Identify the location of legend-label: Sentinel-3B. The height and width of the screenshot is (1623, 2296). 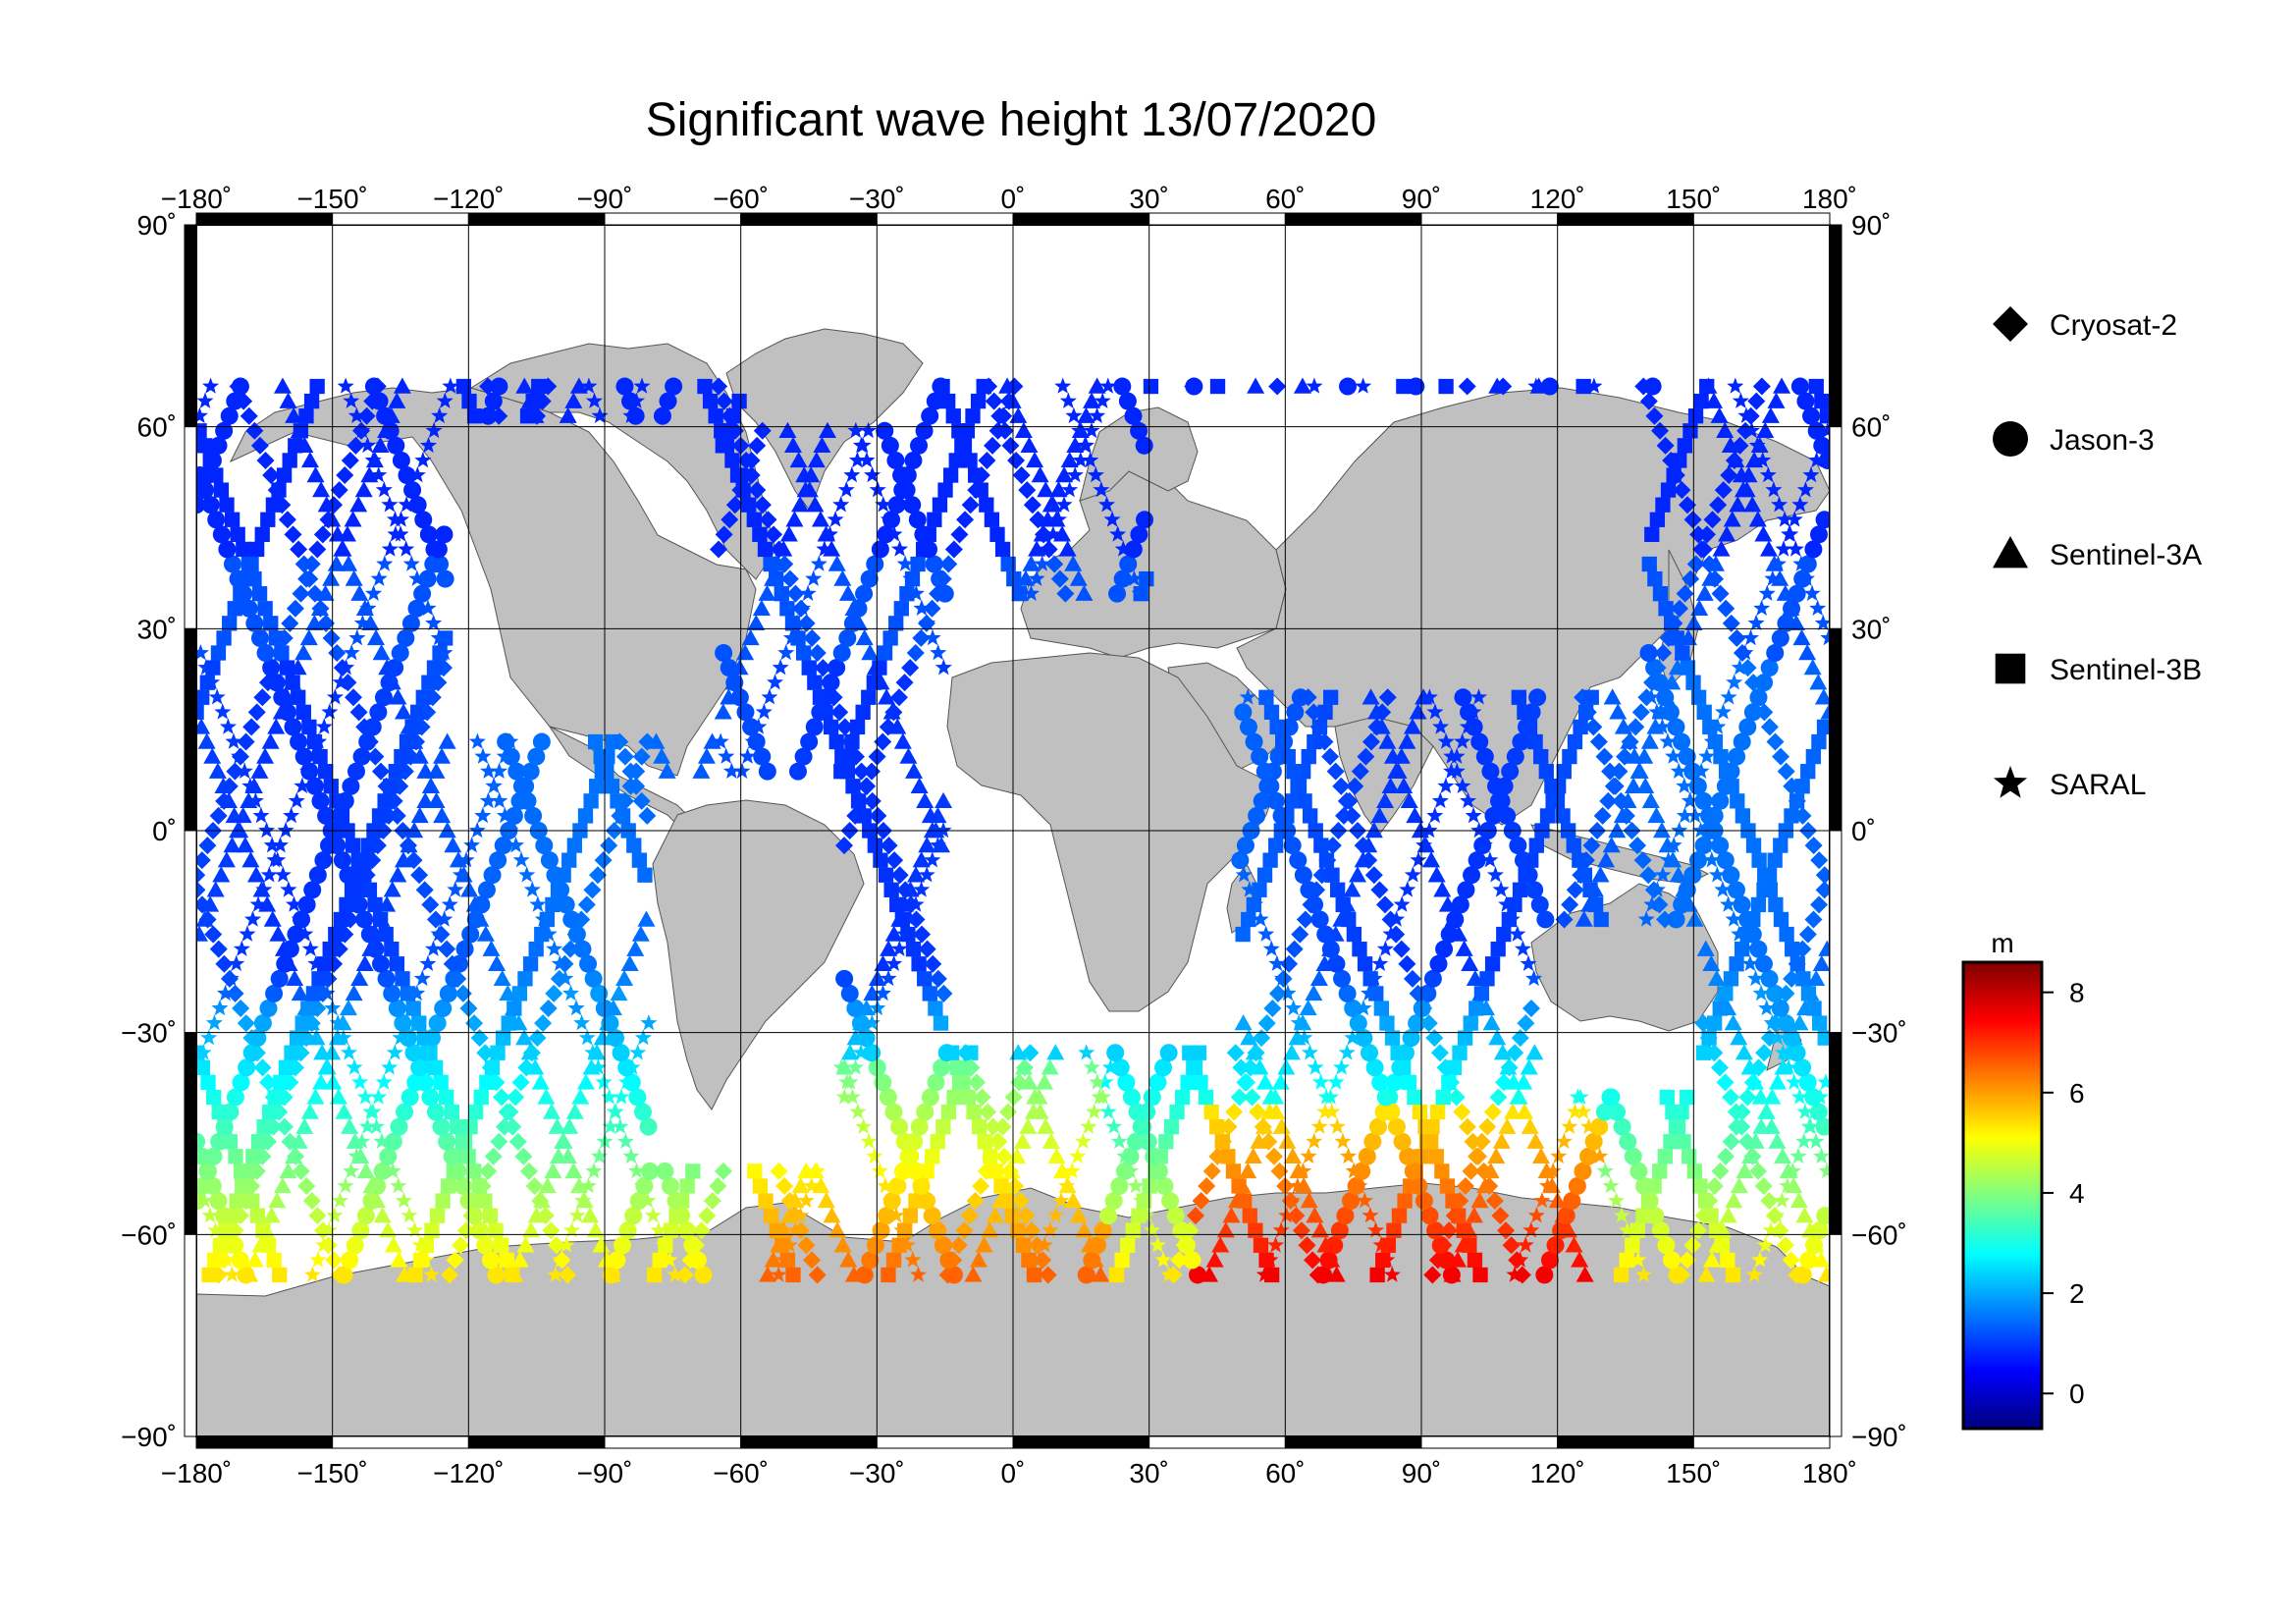
(2126, 670).